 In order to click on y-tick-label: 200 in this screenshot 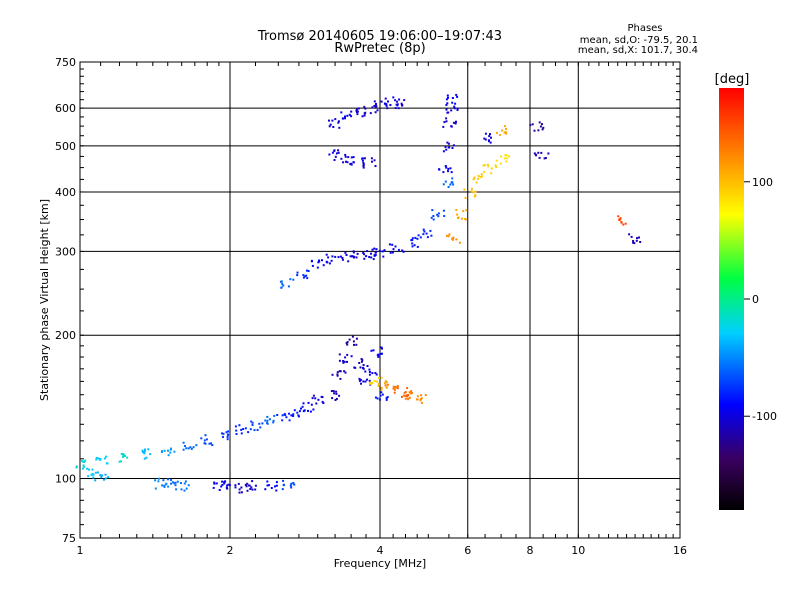, I will do `click(65, 335)`.